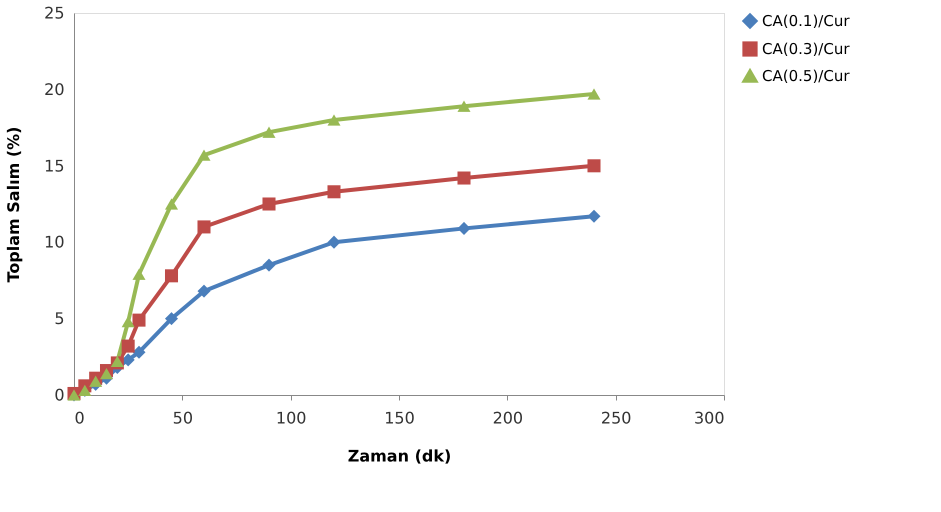 This screenshot has width=941, height=512. I want to click on y-axis-title: Toplam Salım (%), so click(14, 204).